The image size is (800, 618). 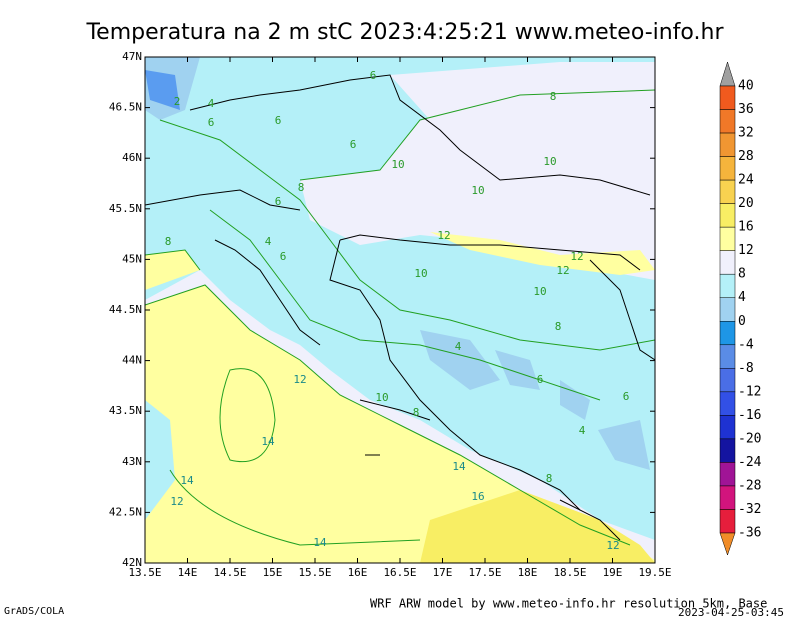 I want to click on colorbar-label: -32, so click(x=749, y=509).